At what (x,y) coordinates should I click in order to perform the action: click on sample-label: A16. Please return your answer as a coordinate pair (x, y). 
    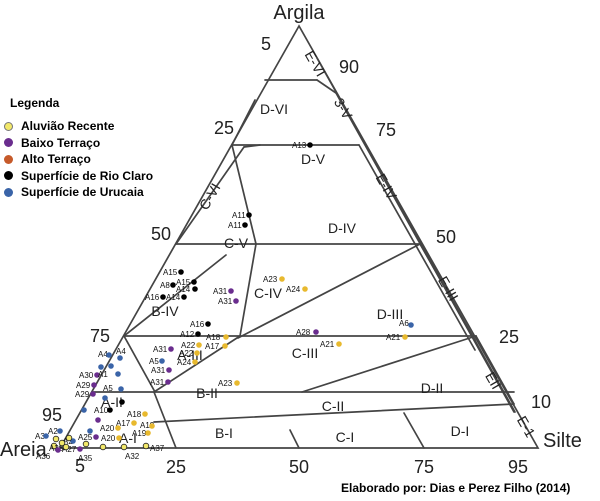
    Looking at the image, I should click on (197, 324).